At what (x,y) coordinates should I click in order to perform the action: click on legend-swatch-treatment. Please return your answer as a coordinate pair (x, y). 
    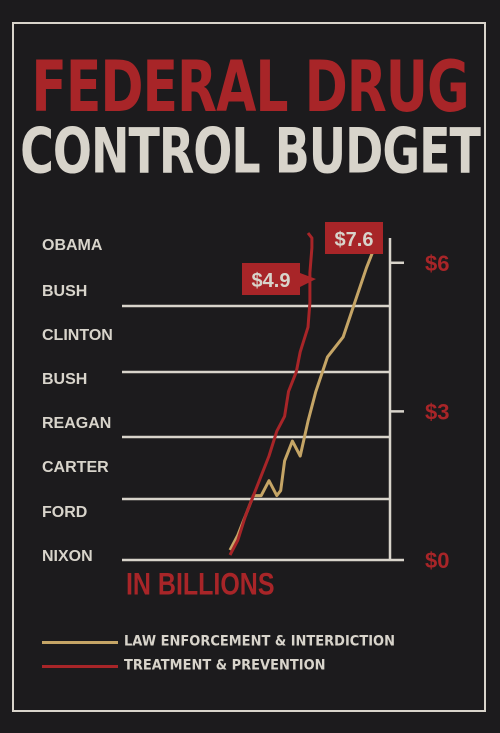
    Looking at the image, I should click on (80, 666).